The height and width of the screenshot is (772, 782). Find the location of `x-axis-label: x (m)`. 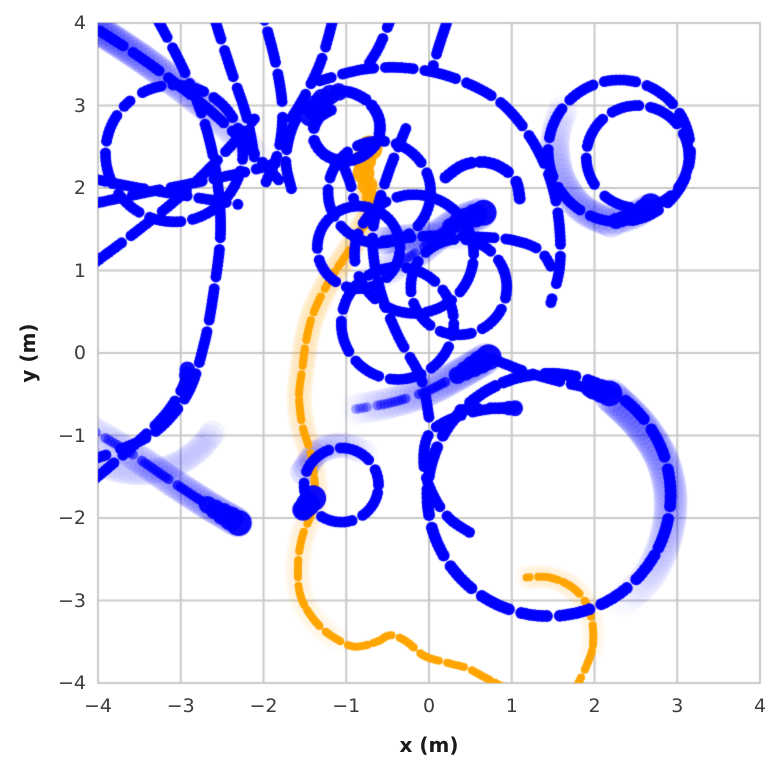

x-axis-label: x (m) is located at coordinates (429, 745).